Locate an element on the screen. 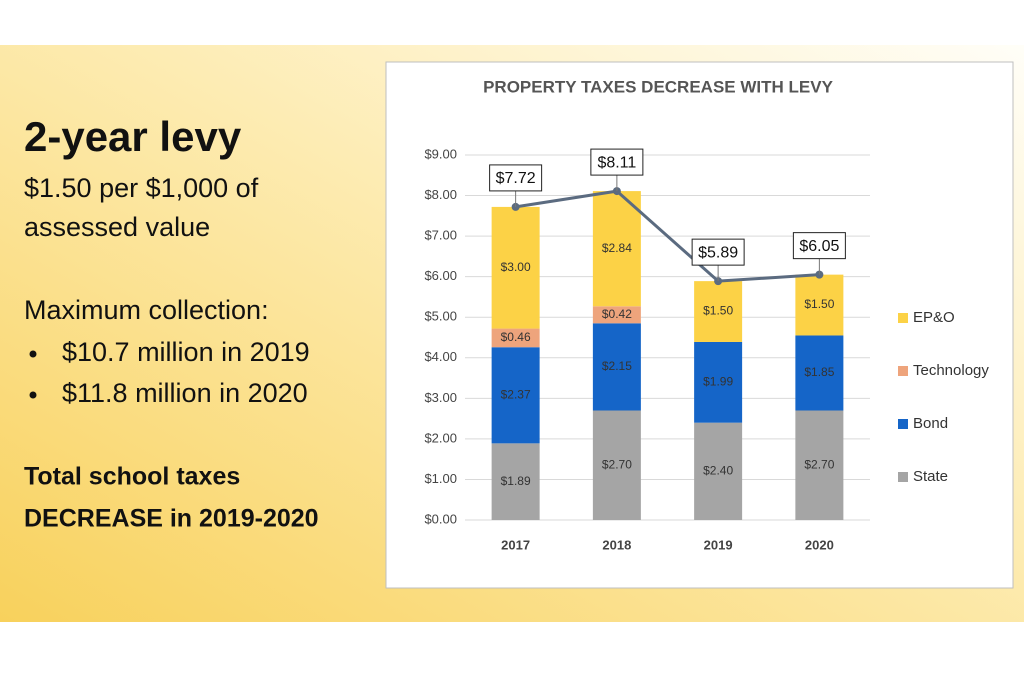 The image size is (1024, 682). segment-label: $2.84 is located at coordinates (617, 248).